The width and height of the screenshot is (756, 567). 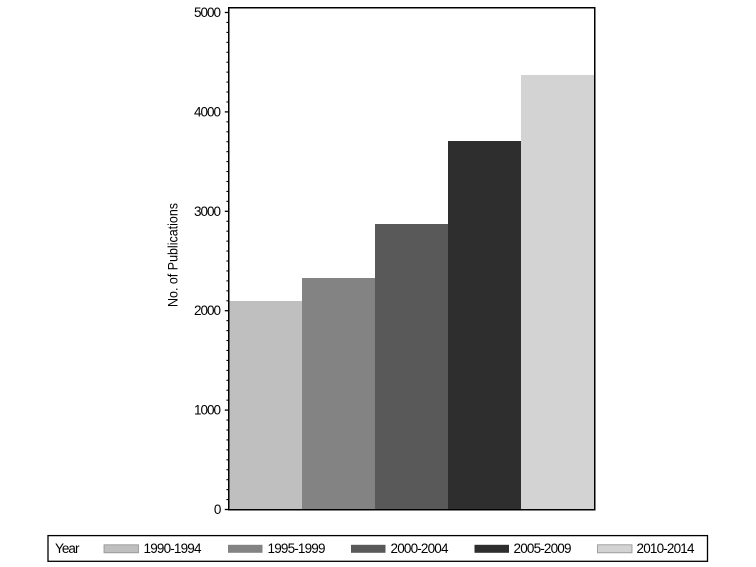 What do you see at coordinates (207, 12) in the screenshot?
I see `svg-text: 5000` at bounding box center [207, 12].